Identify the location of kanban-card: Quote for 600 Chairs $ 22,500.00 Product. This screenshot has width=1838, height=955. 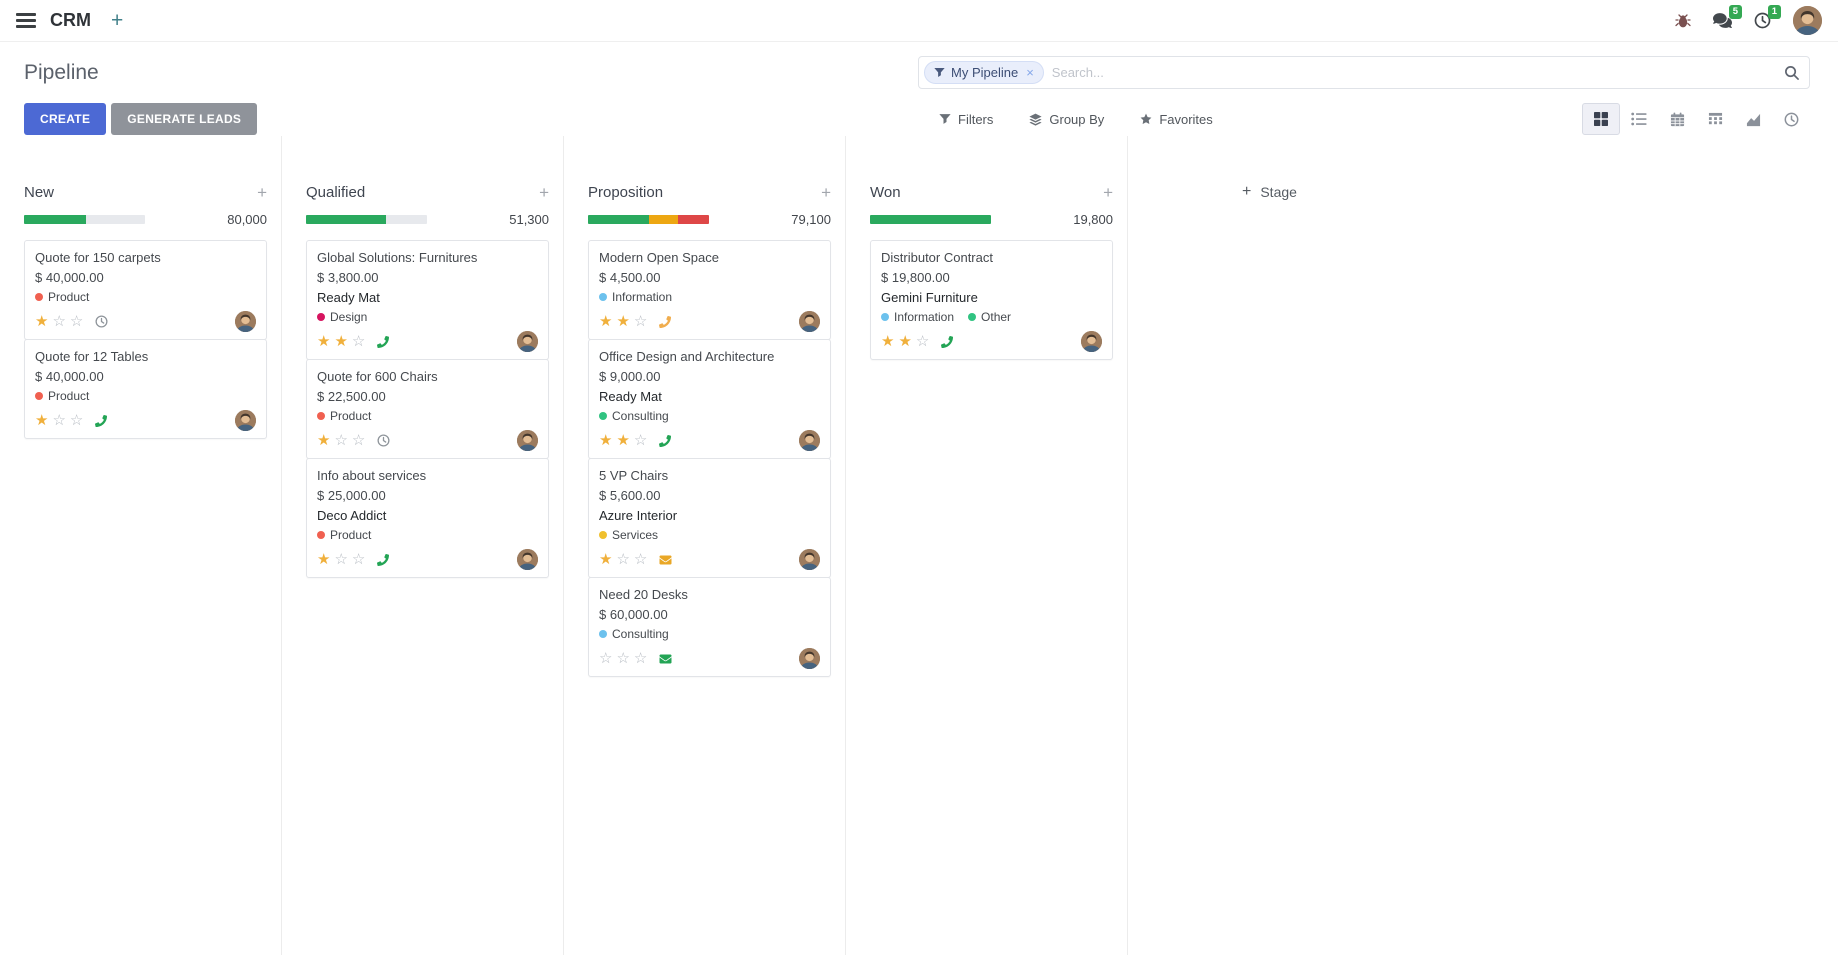
(427, 409).